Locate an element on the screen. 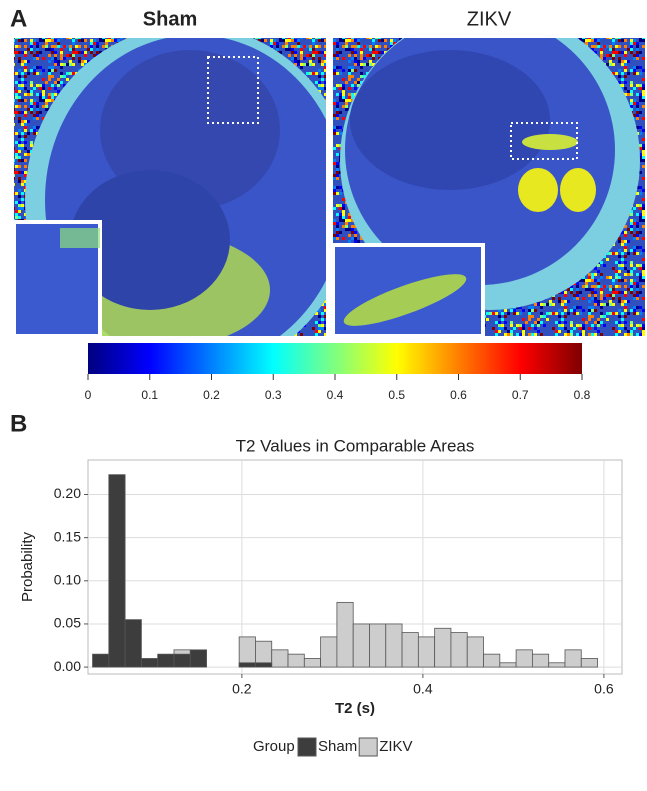 The image size is (647, 791). y-tick-label: 0.00 is located at coordinates (67, 666).